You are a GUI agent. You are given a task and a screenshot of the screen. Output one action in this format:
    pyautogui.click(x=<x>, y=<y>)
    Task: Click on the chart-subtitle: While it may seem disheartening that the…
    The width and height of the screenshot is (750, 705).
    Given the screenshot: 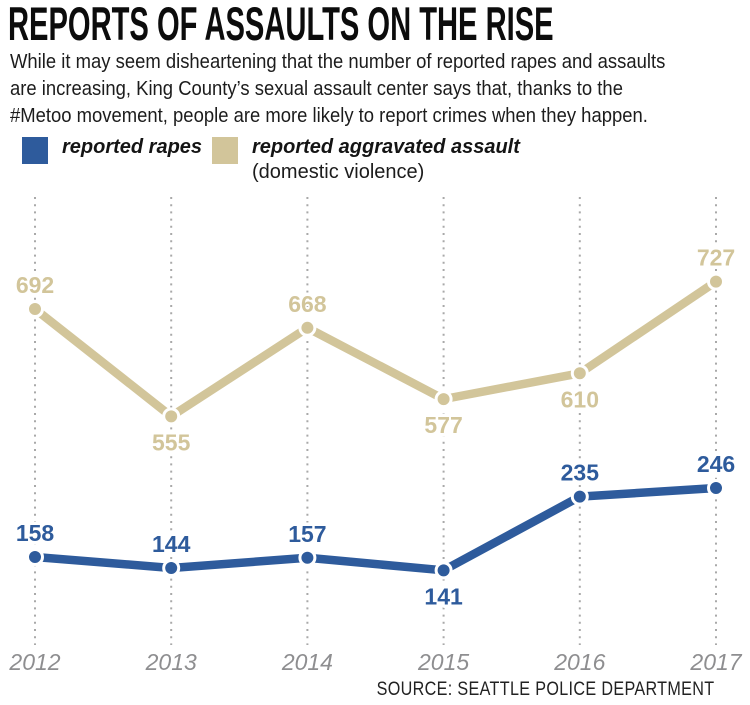 What is the action you would take?
    pyautogui.click(x=337, y=88)
    